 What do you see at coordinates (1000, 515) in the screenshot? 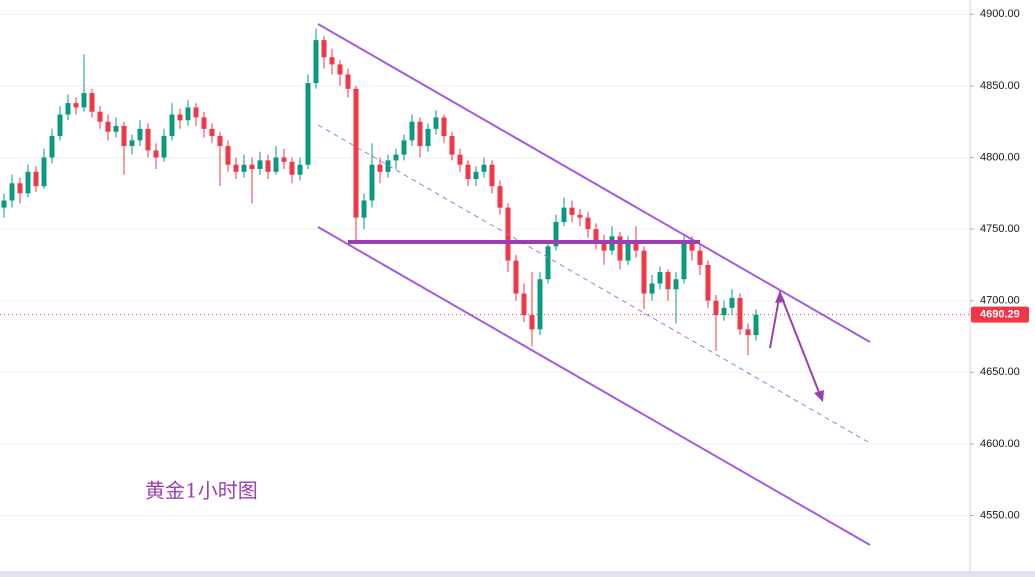
I see `y-tick-label: 4550.00` at bounding box center [1000, 515].